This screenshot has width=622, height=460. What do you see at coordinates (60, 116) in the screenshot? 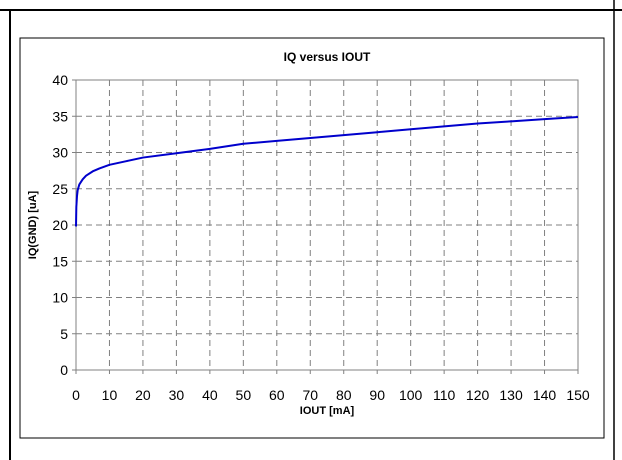
I see `y-tick-label: 35` at bounding box center [60, 116].